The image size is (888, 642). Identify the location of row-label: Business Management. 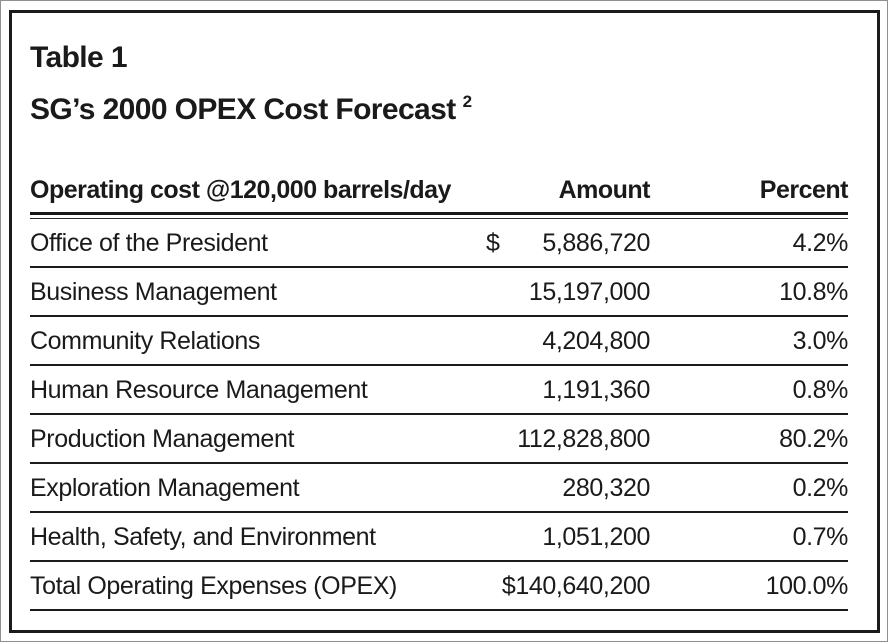
(153, 292).